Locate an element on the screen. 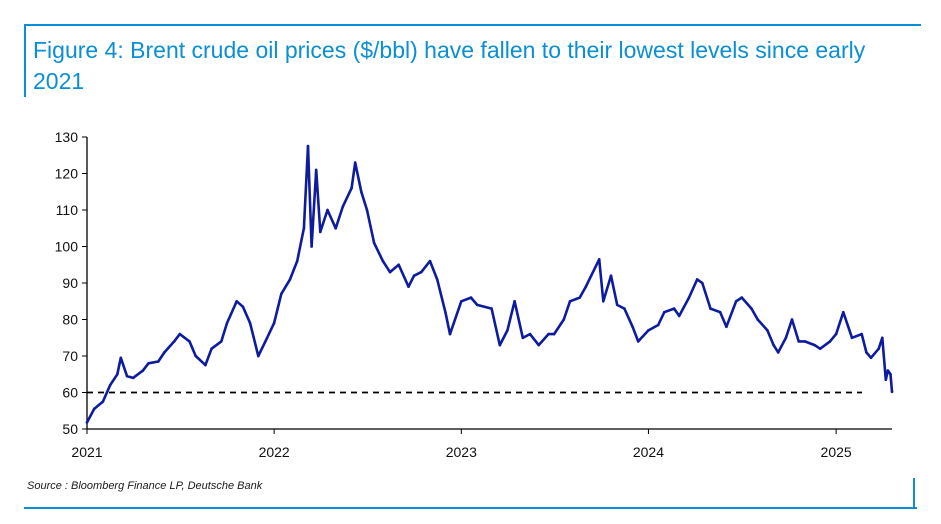 Image resolution: width=941 pixels, height=524 pixels. x-tick-label: 2024 is located at coordinates (648, 452).